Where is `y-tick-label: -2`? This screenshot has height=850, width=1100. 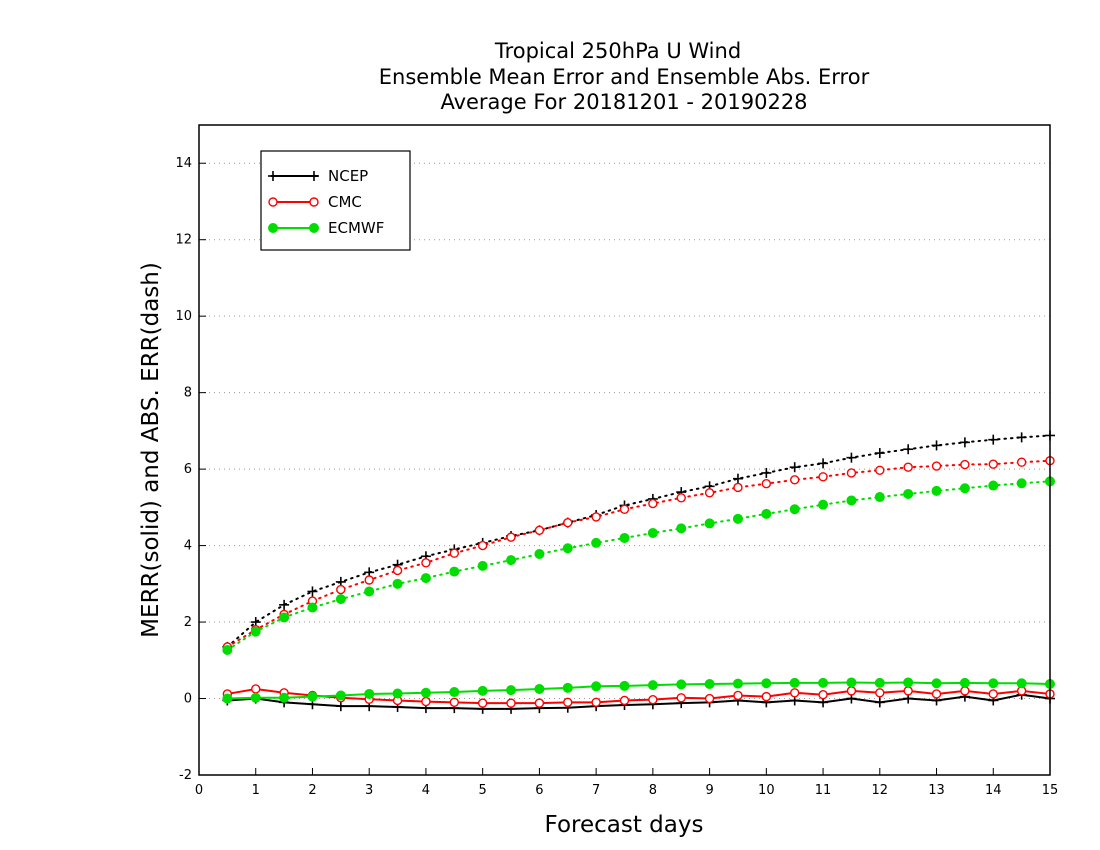
y-tick-label: -2 is located at coordinates (185, 775).